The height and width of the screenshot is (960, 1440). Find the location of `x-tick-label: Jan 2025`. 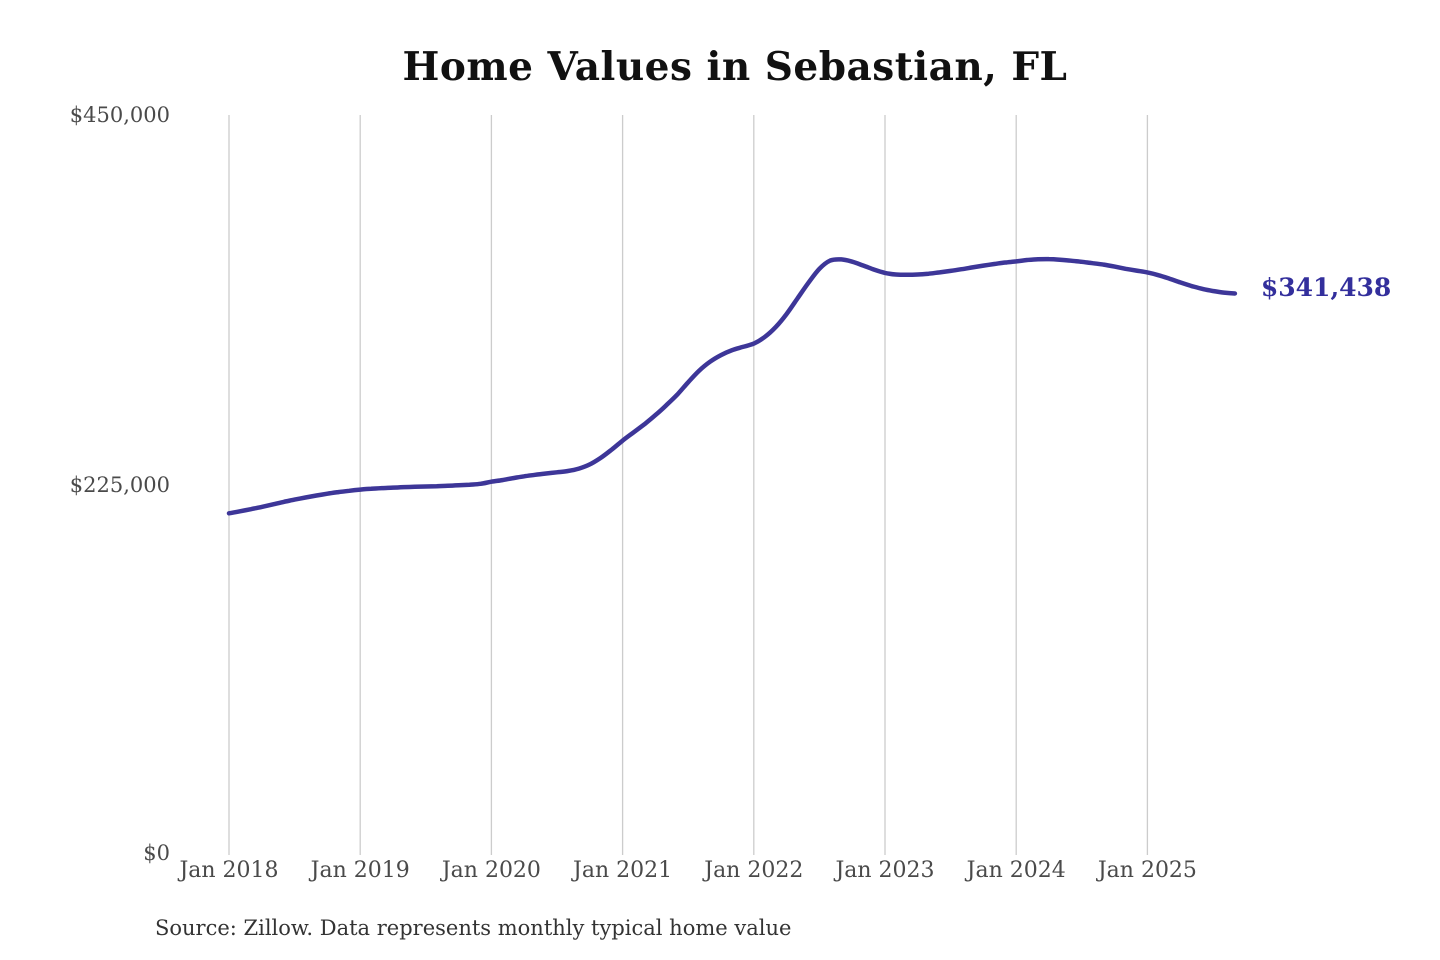

x-tick-label: Jan 2025 is located at coordinates (1147, 870).